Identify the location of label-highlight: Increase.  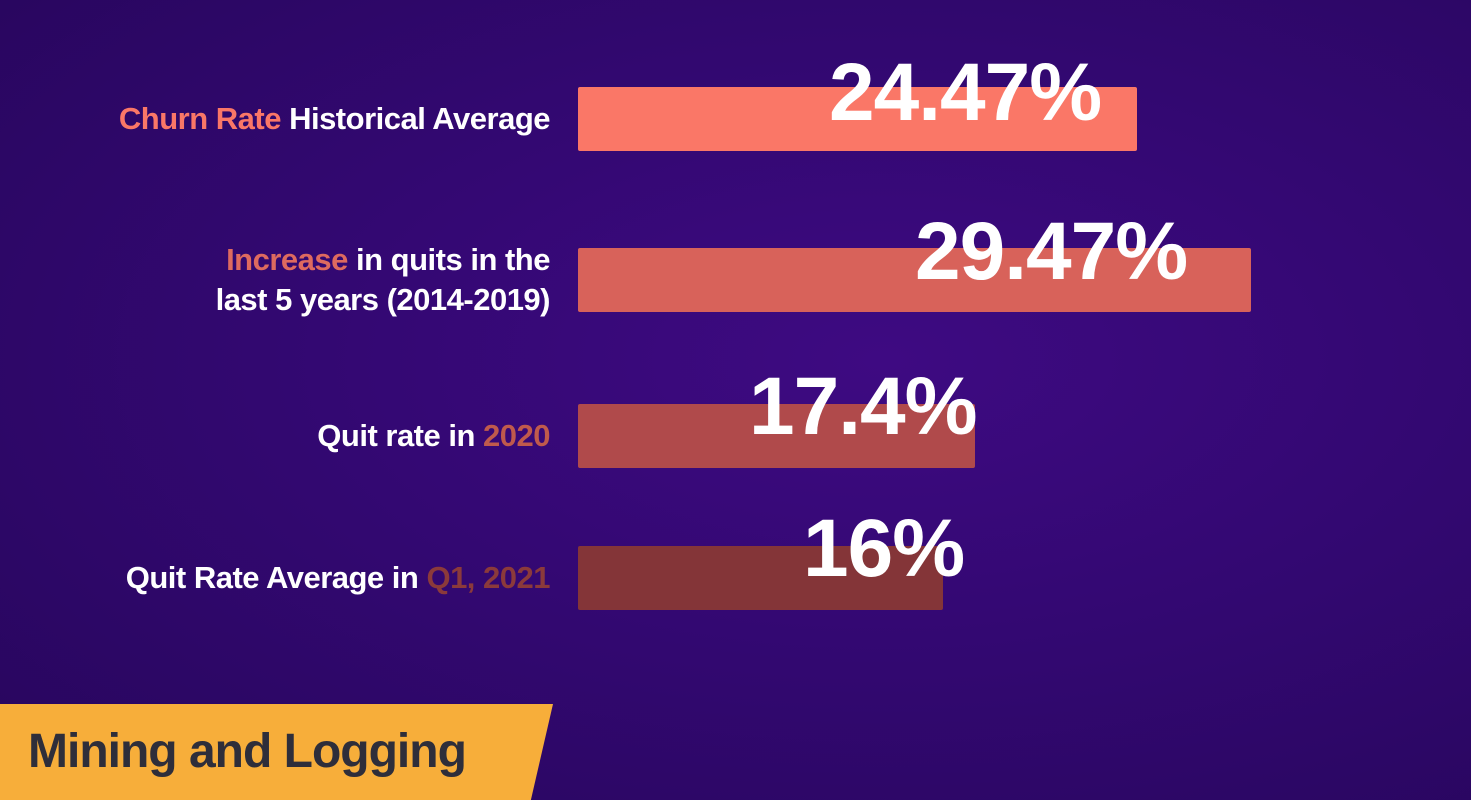
(287, 259).